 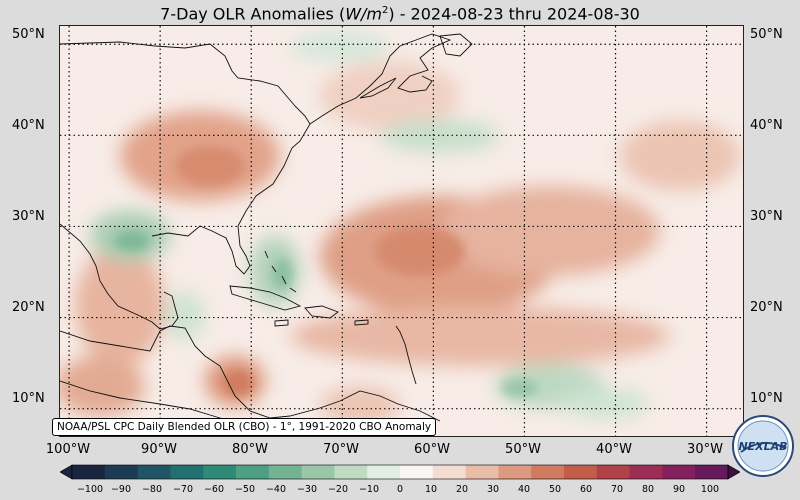 I want to click on lon-label: 60°W, so click(x=432, y=449).